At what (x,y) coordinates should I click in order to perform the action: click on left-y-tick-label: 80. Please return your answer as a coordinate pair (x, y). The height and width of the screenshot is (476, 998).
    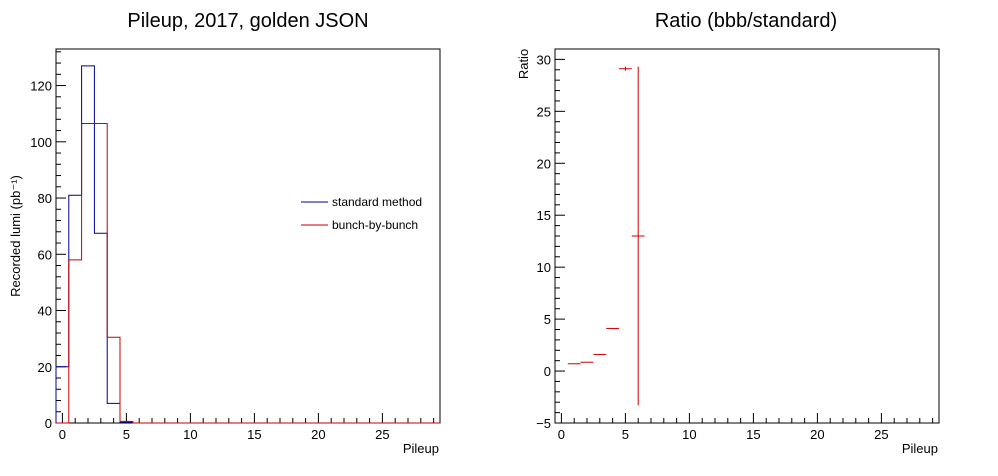
    Looking at the image, I should click on (45, 198).